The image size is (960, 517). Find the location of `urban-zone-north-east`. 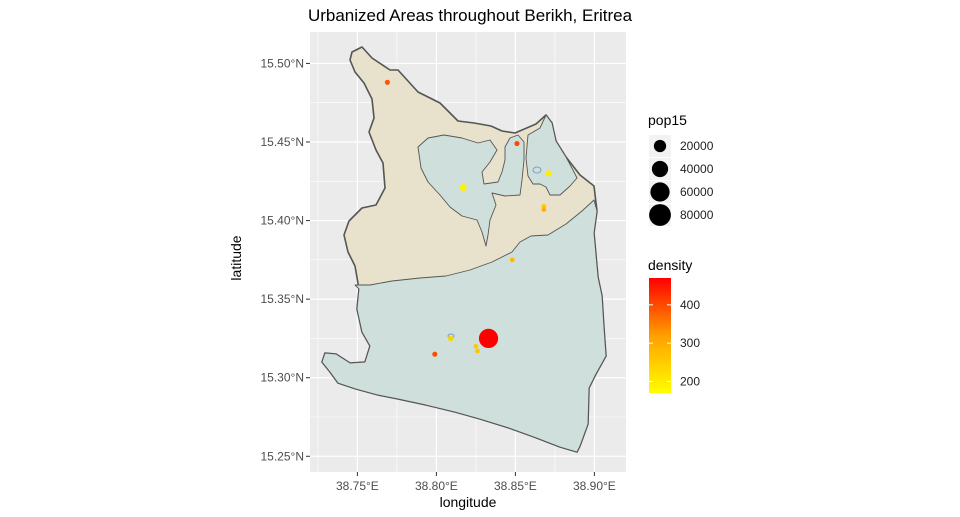

urban-zone-north-east is located at coordinates (551, 155).